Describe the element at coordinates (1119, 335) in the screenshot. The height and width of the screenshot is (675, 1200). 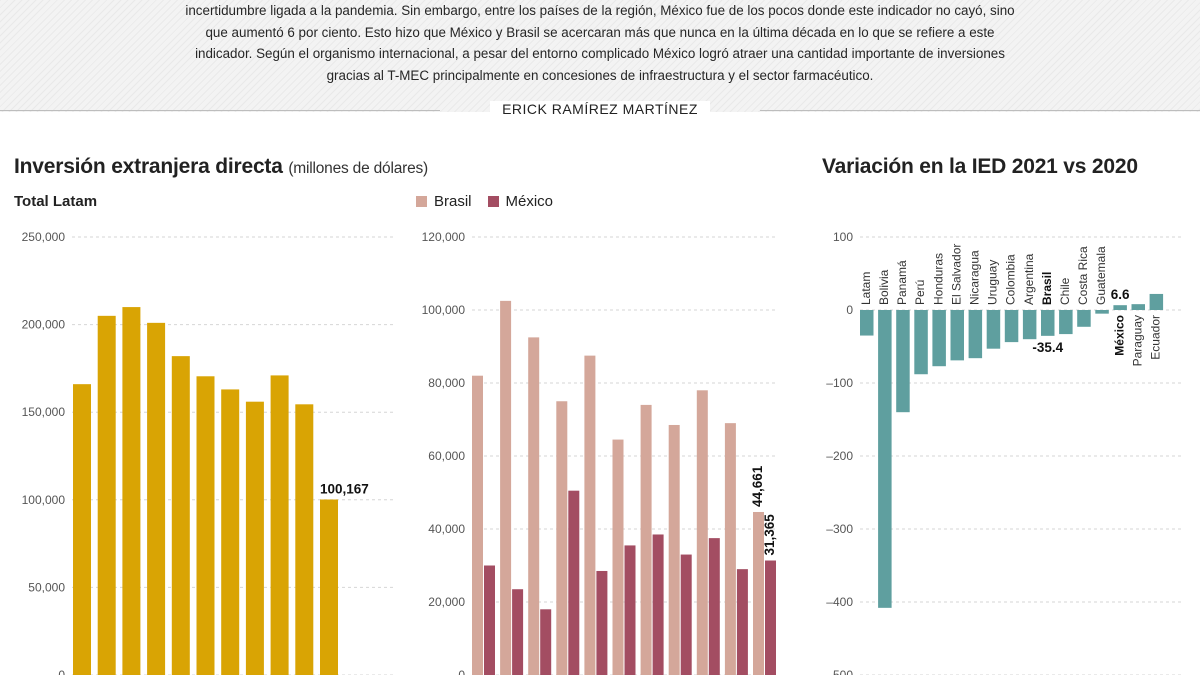
I see `category-label: México` at that location.